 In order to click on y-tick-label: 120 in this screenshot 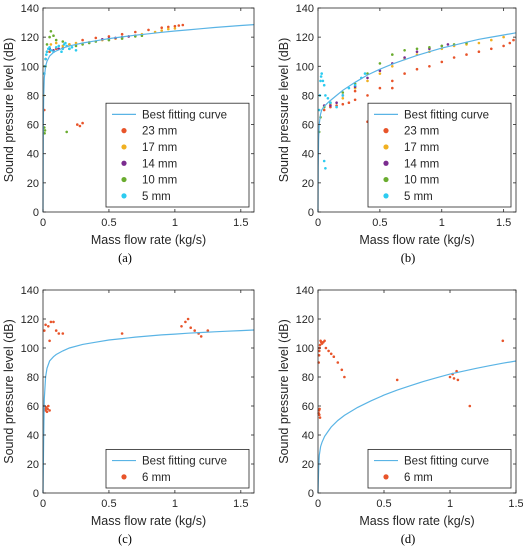, I will do `click(305, 38)`.